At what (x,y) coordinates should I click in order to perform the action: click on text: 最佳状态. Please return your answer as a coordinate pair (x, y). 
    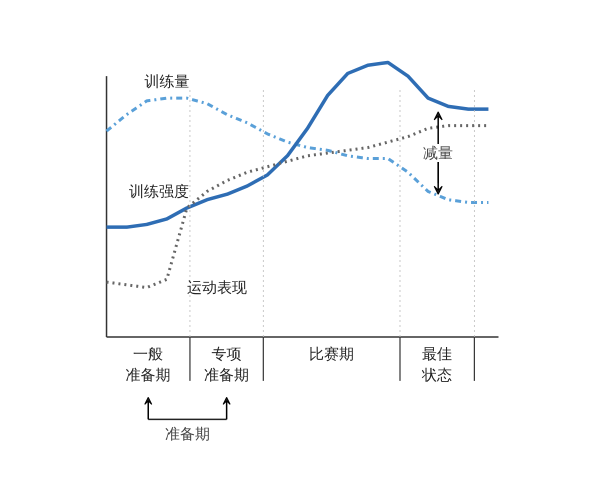
    Looking at the image, I should click on (436, 364).